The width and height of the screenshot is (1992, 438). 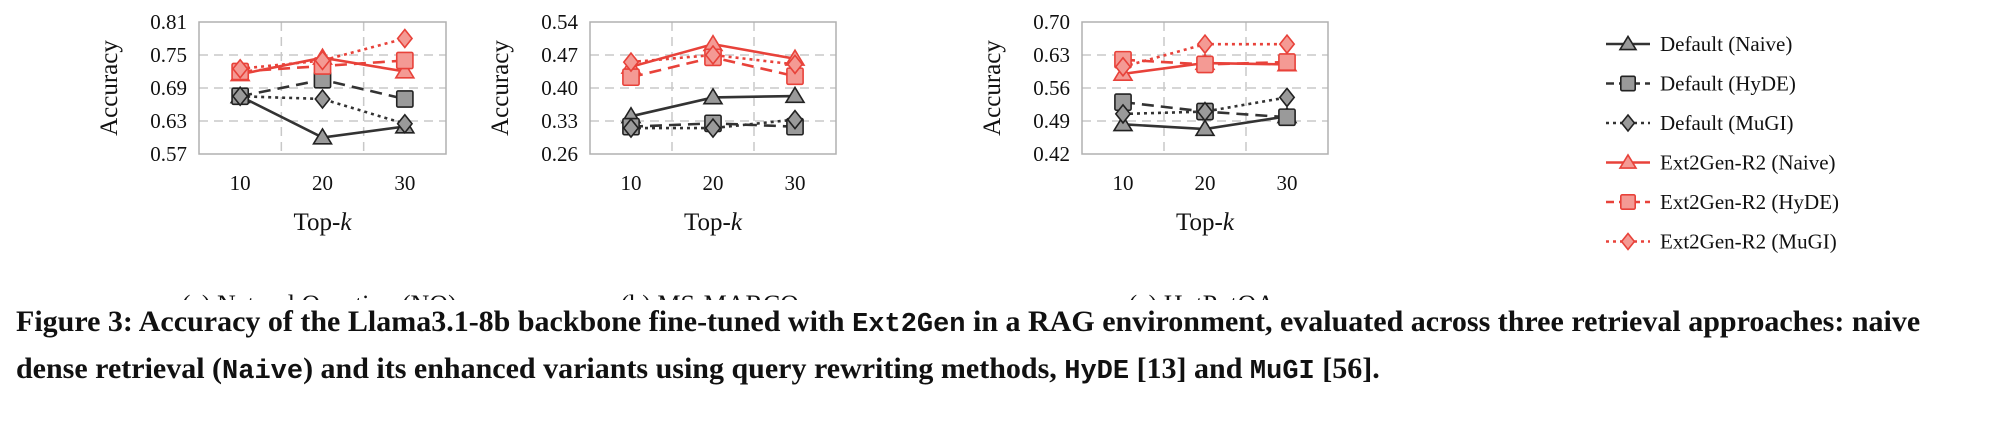 What do you see at coordinates (1347, 368) in the screenshot?
I see `caption-text-5: [56].` at bounding box center [1347, 368].